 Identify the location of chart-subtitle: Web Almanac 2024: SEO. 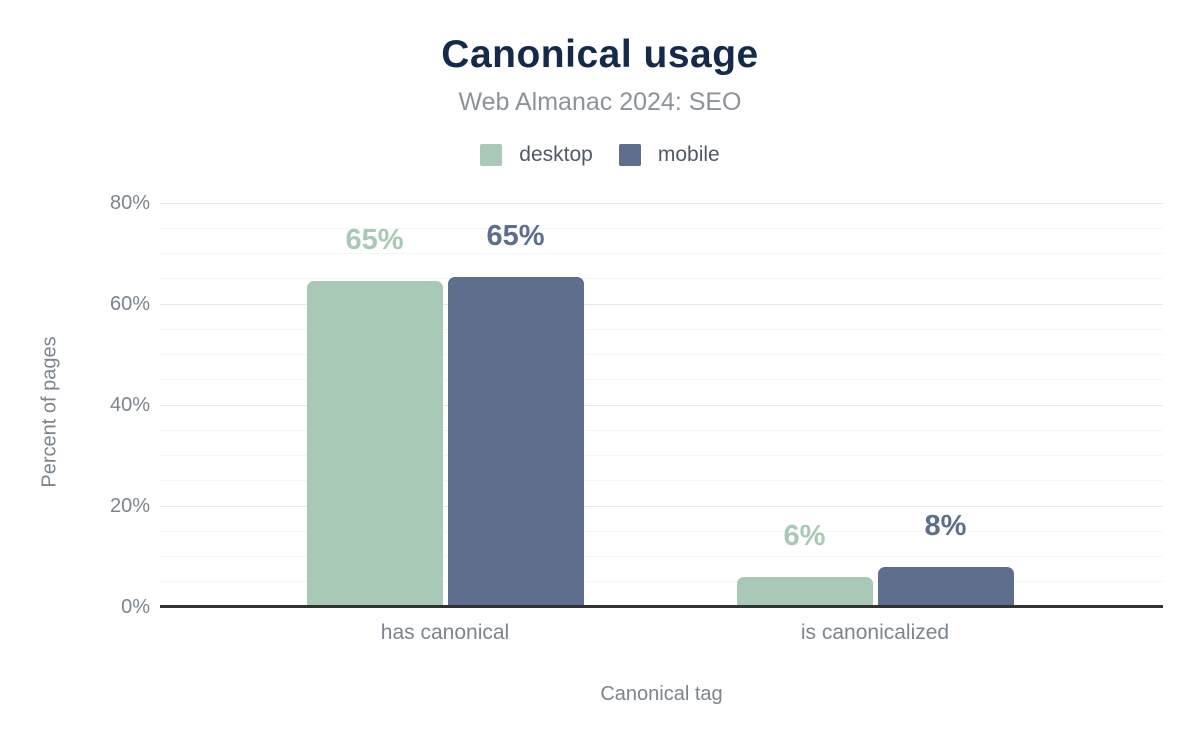
(600, 102).